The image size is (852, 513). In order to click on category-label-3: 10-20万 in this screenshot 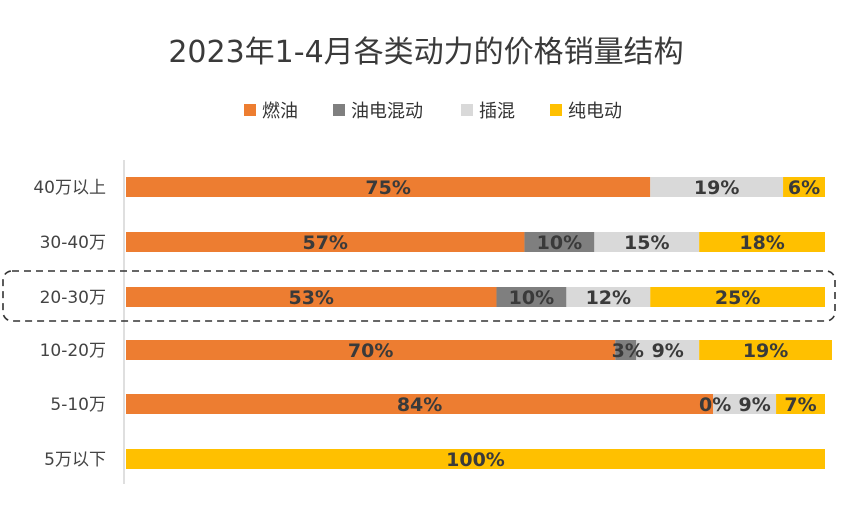, I will do `click(73, 351)`.